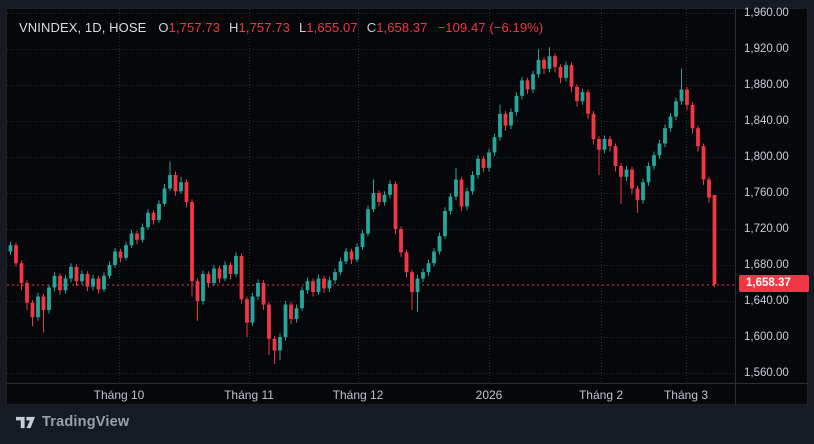  What do you see at coordinates (766, 49) in the screenshot?
I see `price-axis-label: 1,920.00` at bounding box center [766, 49].